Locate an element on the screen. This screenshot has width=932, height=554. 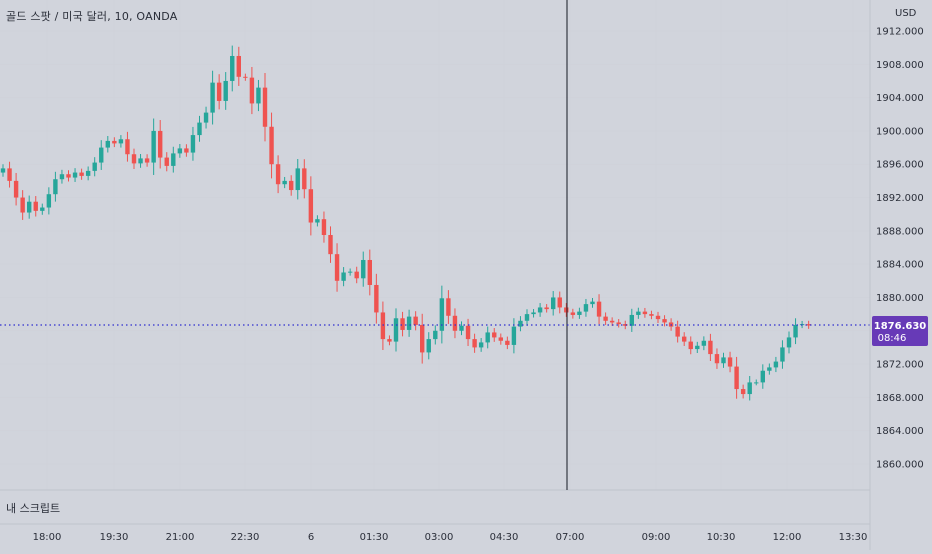
countdown-label: 08:46 is located at coordinates (892, 338).